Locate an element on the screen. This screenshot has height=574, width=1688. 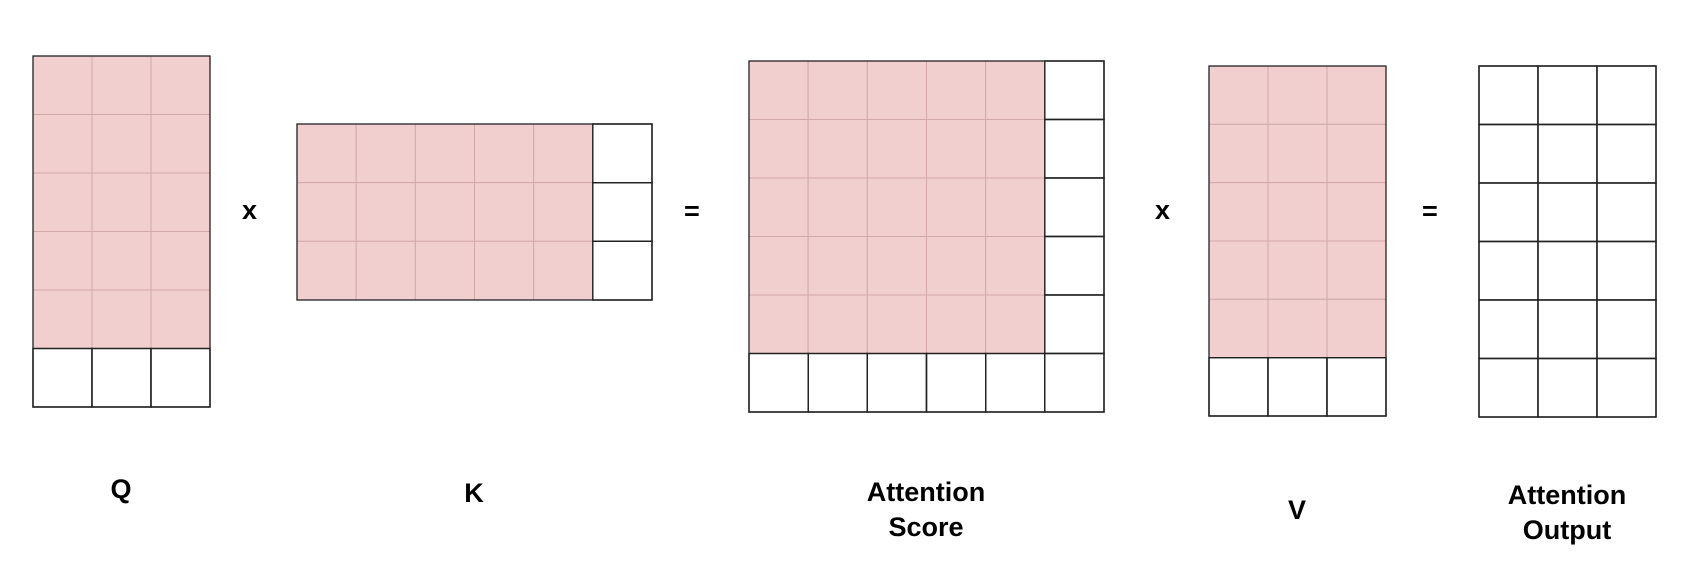
equals-operator-1: = is located at coordinates (692, 211).